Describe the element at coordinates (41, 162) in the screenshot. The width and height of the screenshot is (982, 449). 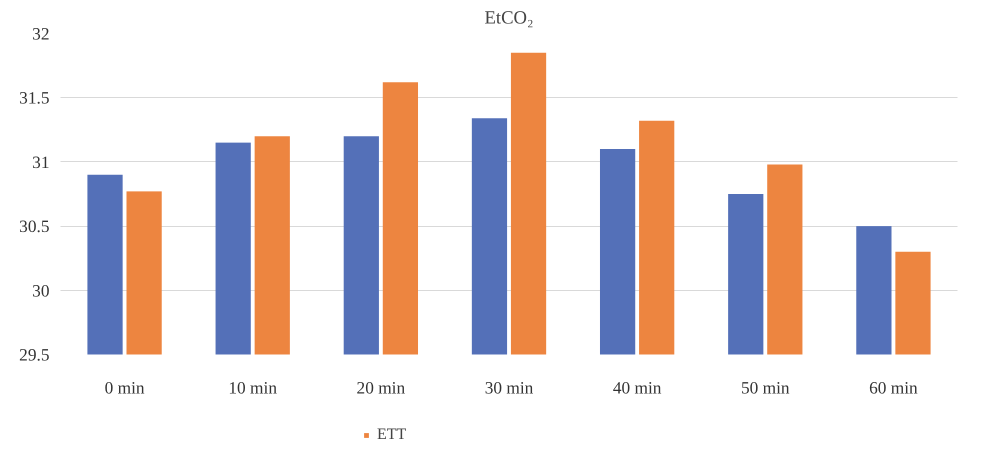
I see `y-tick-label: 31` at that location.